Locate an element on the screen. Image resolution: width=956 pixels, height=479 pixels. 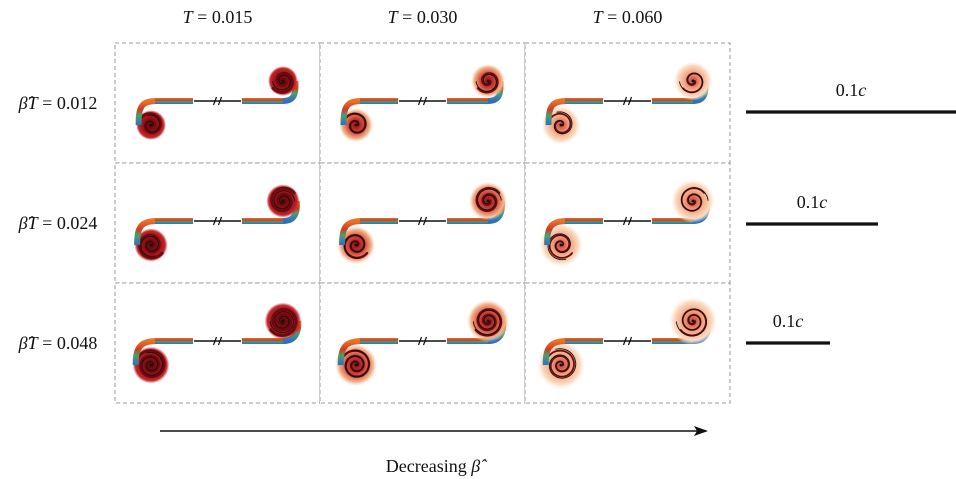
scale-bar-2: 0.1c is located at coordinates (812, 209).